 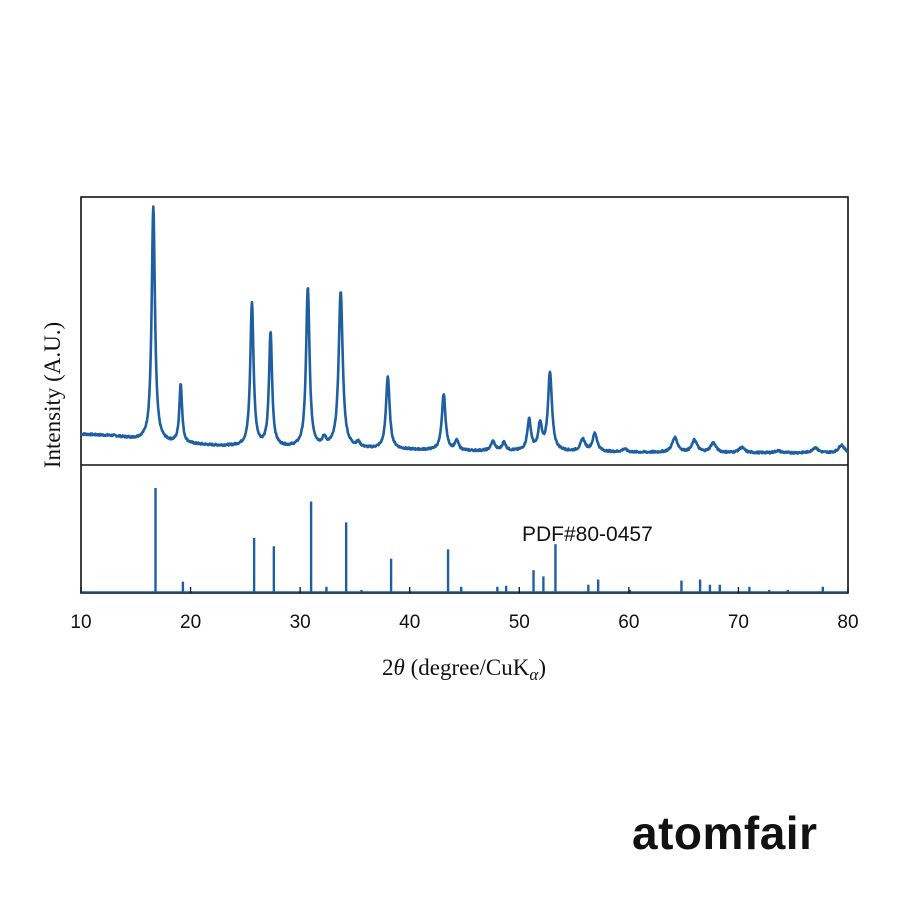 I want to click on reference-label: PDF#80-0457, so click(x=587, y=534).